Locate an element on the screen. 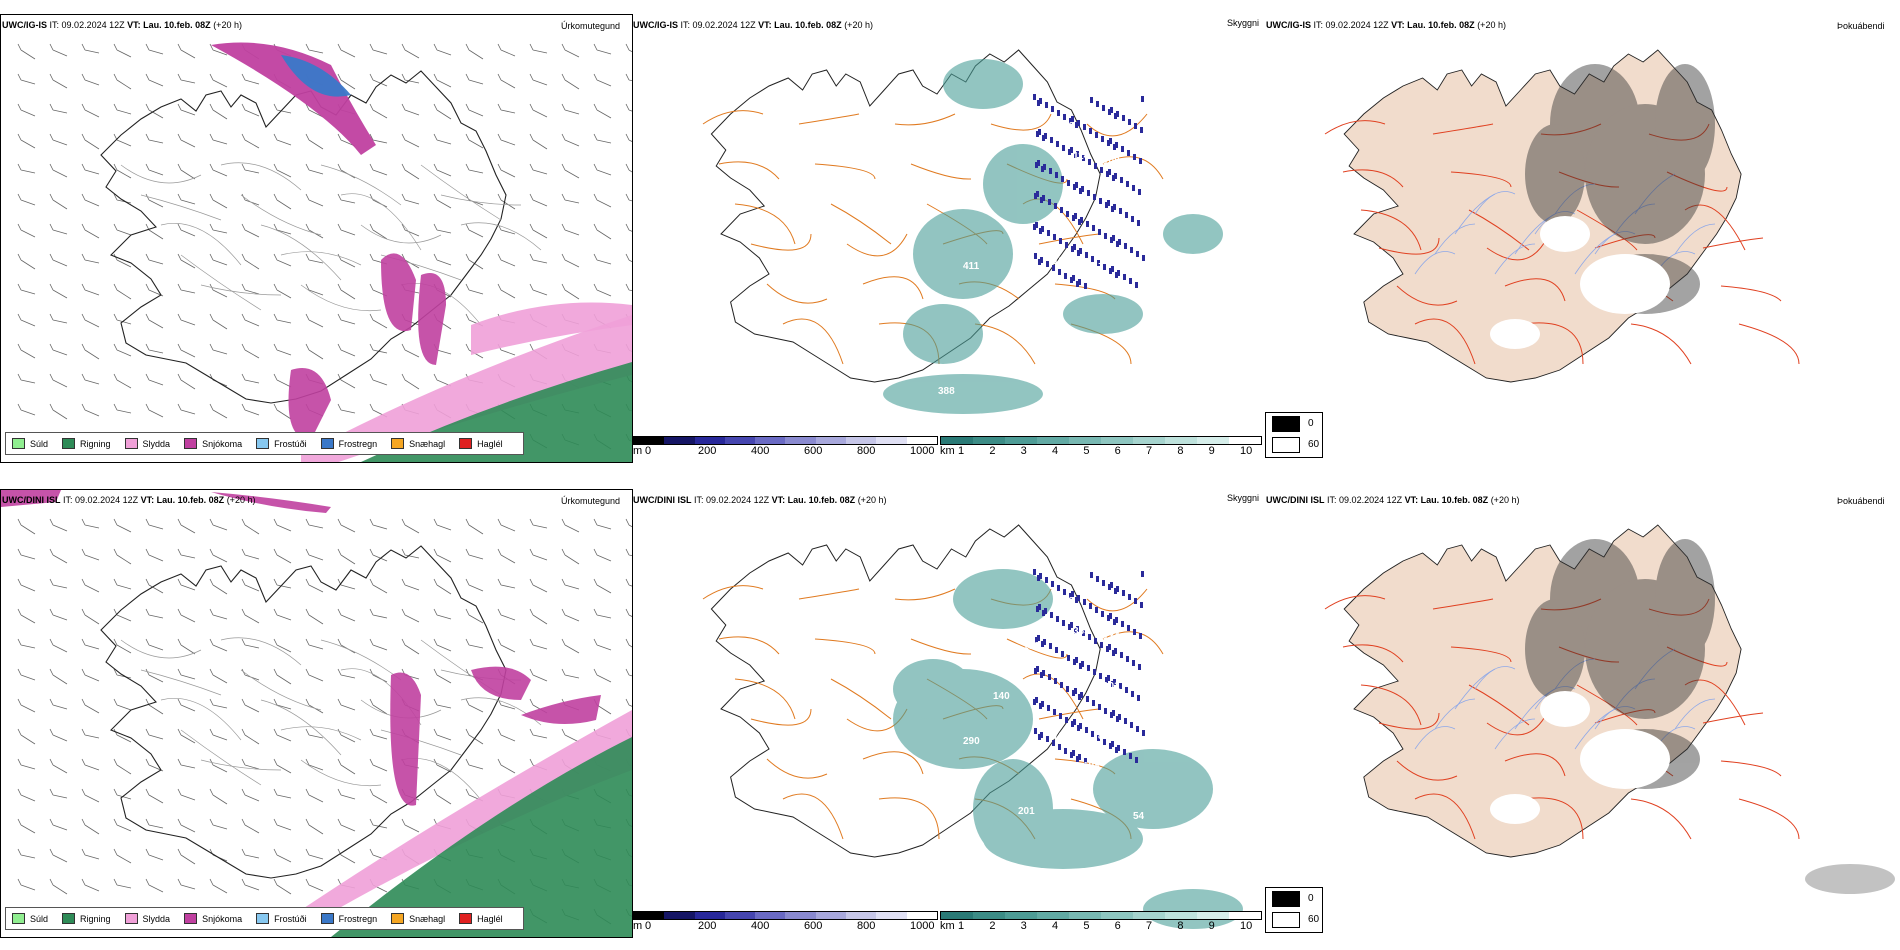 The image size is (1900, 950). legend-item: Snæhagl is located at coordinates (418, 918).